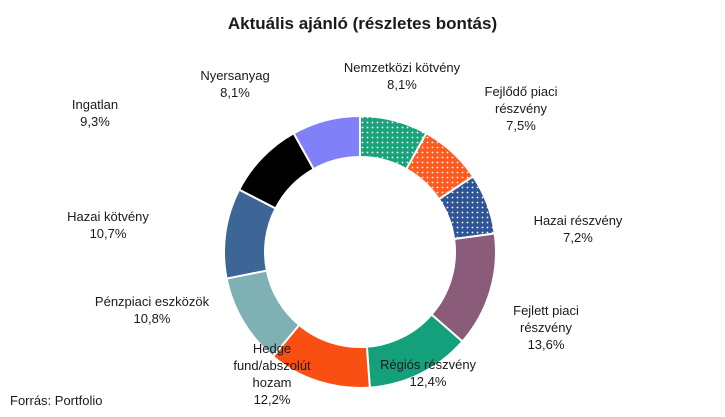  Describe the element at coordinates (362, 23) in the screenshot. I see `chart-title: Aktuális ajánló (részletes bontás)` at that location.